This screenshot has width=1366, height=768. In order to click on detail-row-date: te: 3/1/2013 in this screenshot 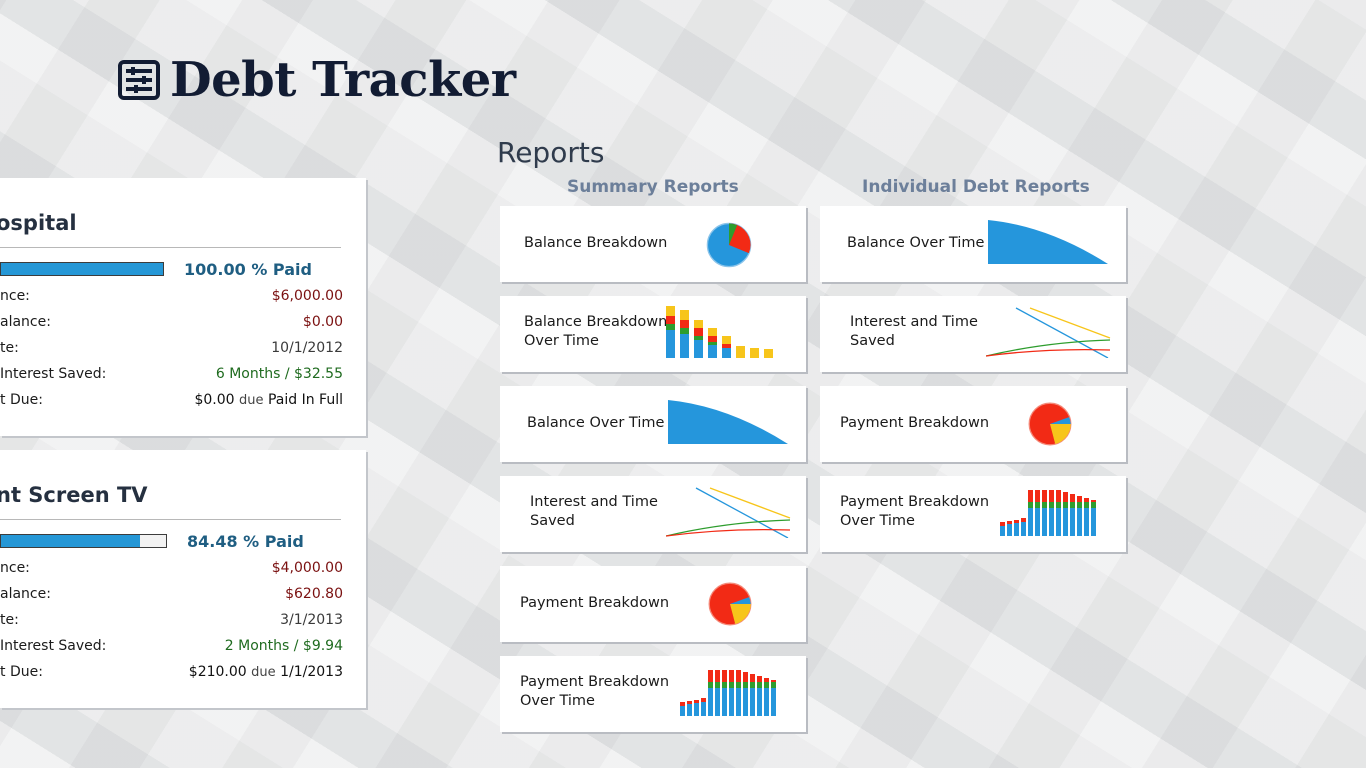, I will do `click(171, 622)`.